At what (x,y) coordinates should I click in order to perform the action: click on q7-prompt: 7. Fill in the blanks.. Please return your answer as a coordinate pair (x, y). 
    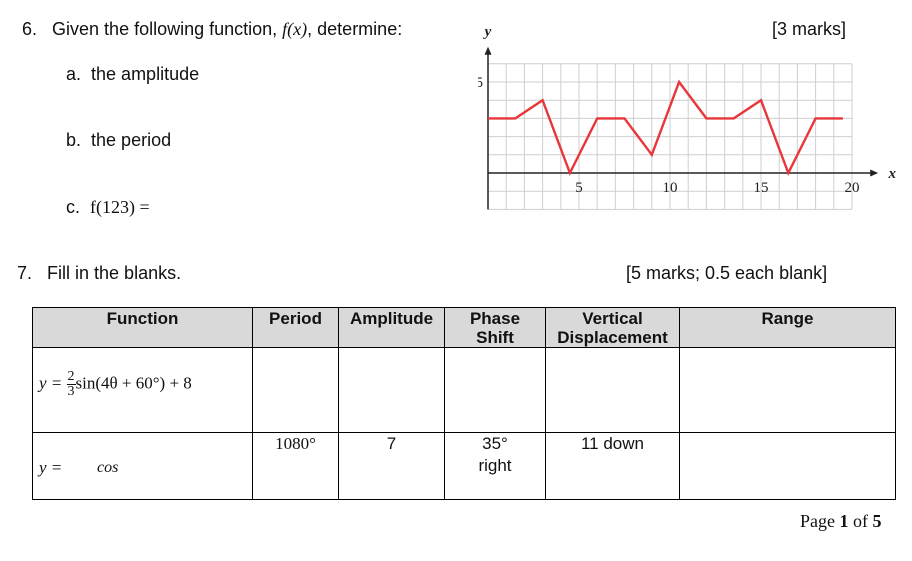
    Looking at the image, I should click on (99, 273).